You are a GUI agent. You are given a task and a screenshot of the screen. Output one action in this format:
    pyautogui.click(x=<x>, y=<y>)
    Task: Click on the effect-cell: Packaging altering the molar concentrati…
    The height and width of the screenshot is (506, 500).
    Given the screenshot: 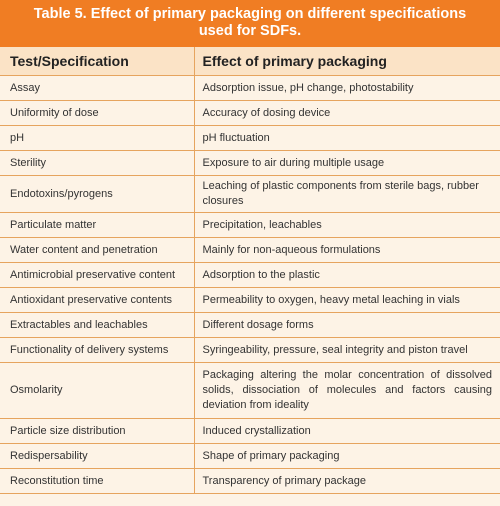 What is the action you would take?
    pyautogui.click(x=346, y=390)
    